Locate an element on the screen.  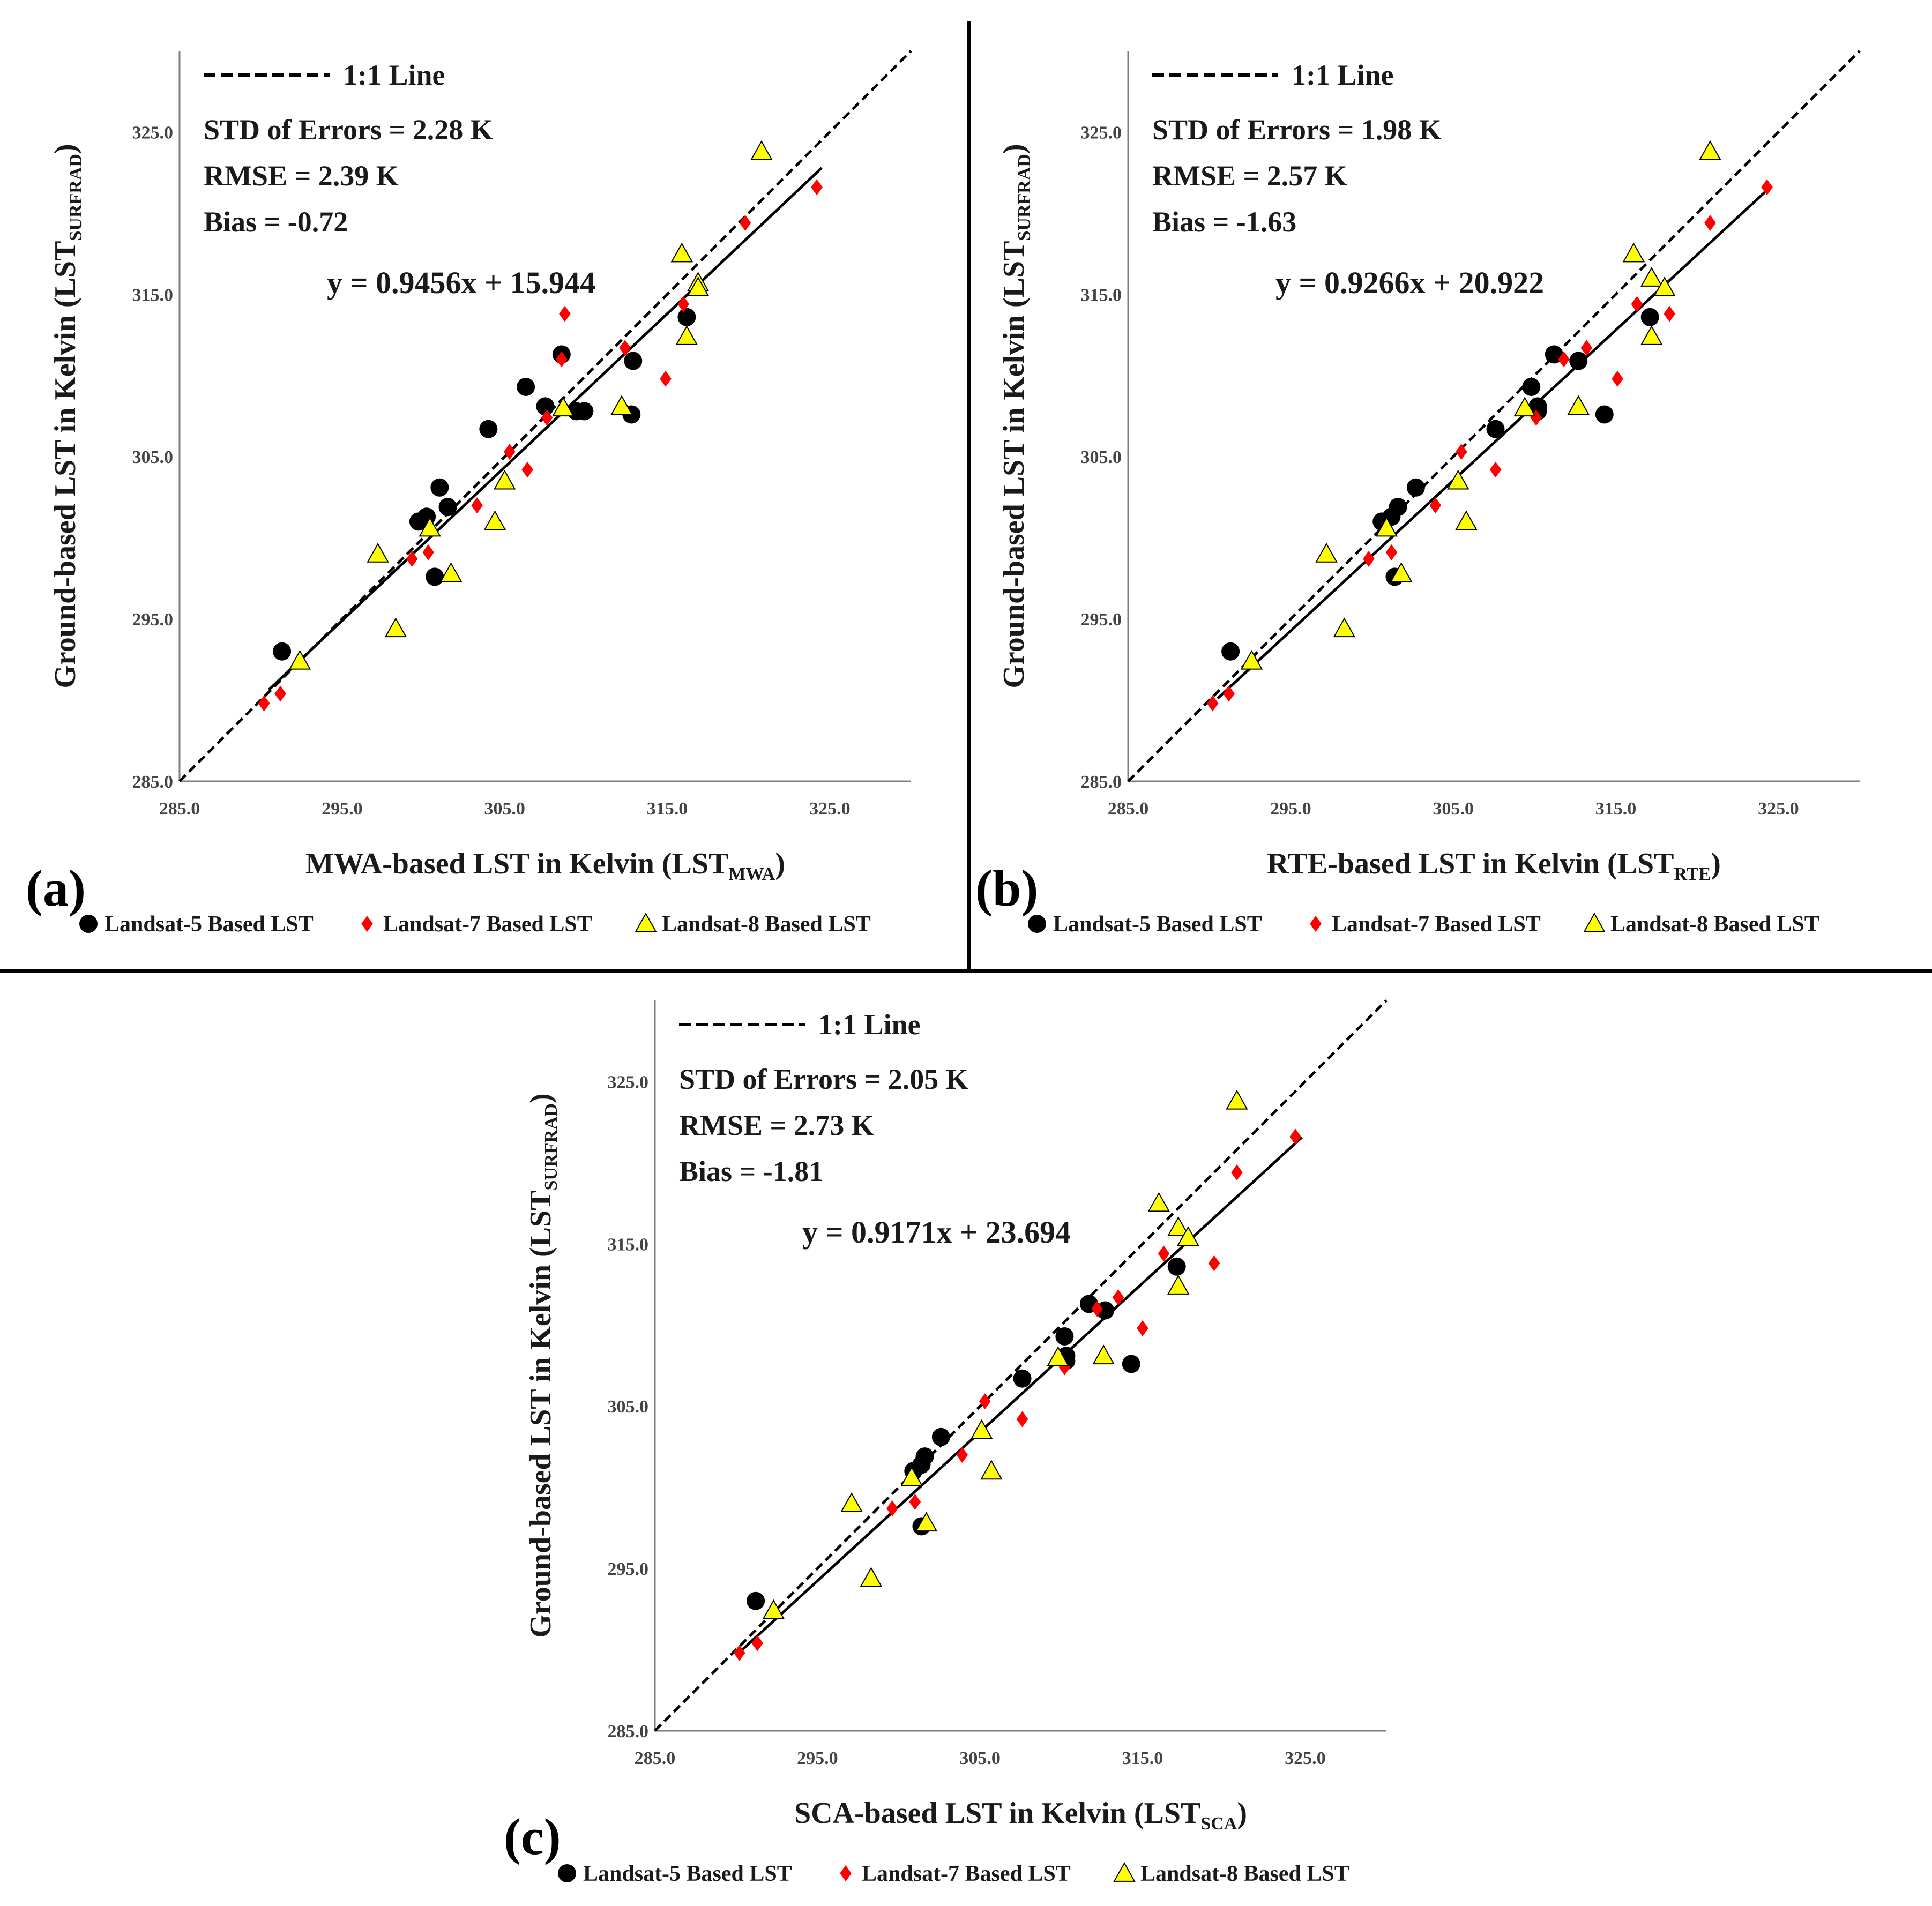
legend-marker-circle is located at coordinates (1037, 924).